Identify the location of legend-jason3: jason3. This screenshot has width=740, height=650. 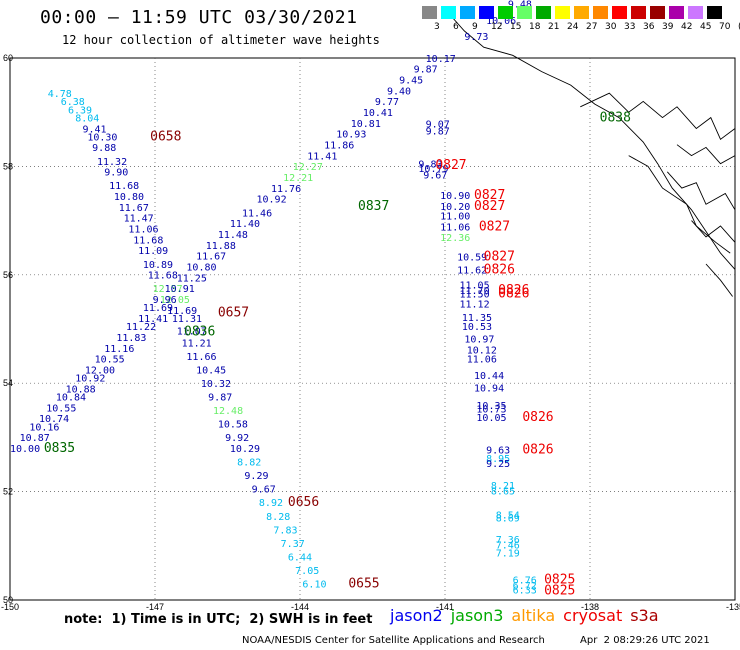
(477, 615).